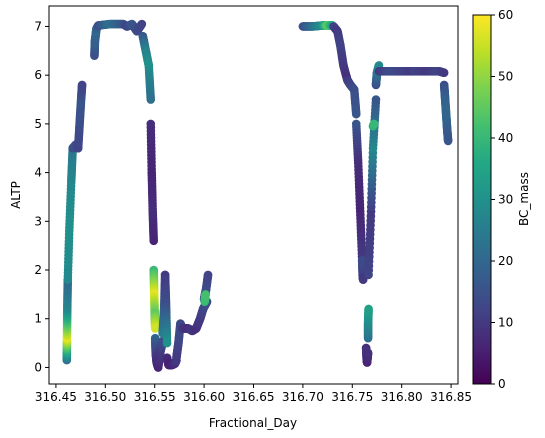 This screenshot has height=438, width=545. I want to click on y-tick-label: 3, so click(38, 221).